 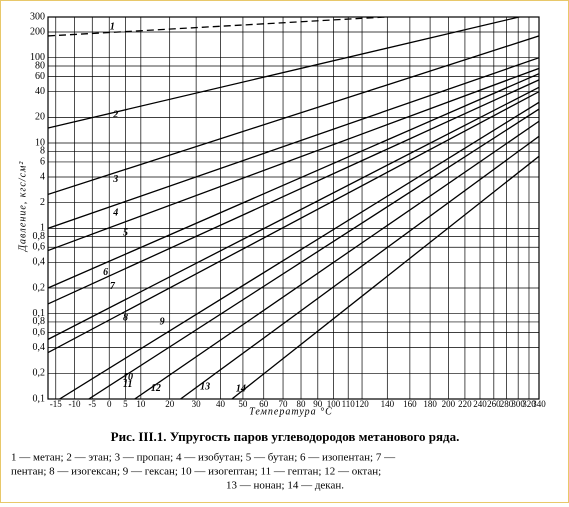 What do you see at coordinates (37, 57) in the screenshot?
I see `y-tick-label: 100` at bounding box center [37, 57].